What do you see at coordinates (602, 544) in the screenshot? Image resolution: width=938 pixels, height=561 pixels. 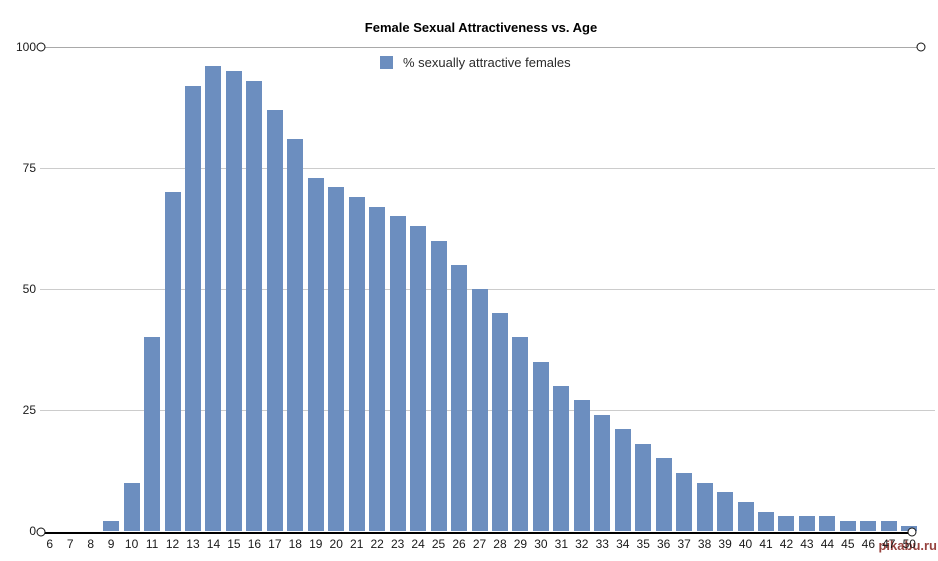 I see `x-tick-label: 33` at bounding box center [602, 544].